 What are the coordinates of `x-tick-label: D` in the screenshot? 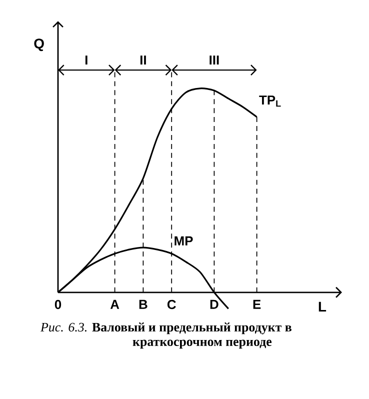 It's located at (214, 304).